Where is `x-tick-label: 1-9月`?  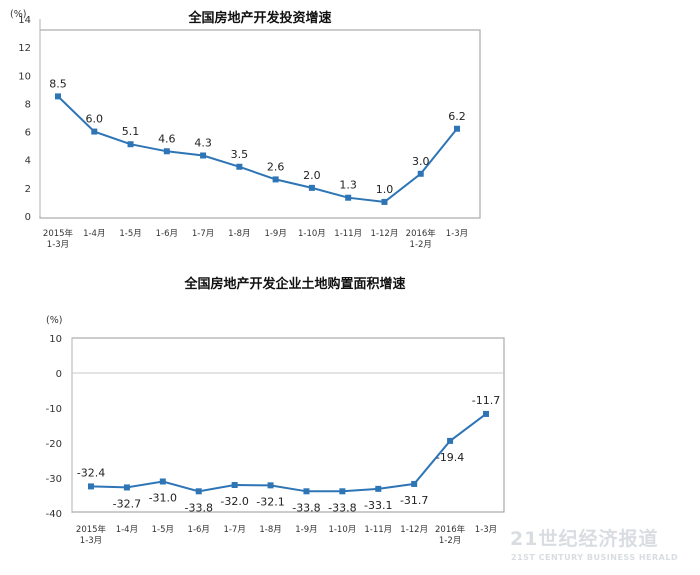
x-tick-label: 1-9月 is located at coordinates (275, 234).